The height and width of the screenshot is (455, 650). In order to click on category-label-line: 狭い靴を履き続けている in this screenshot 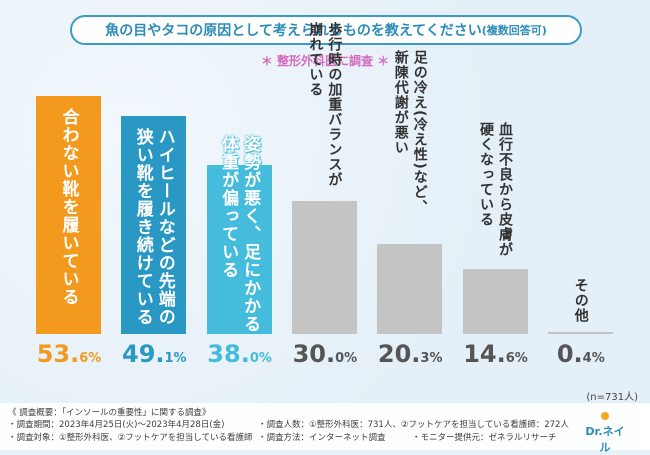, I will do `click(142, 226)`.